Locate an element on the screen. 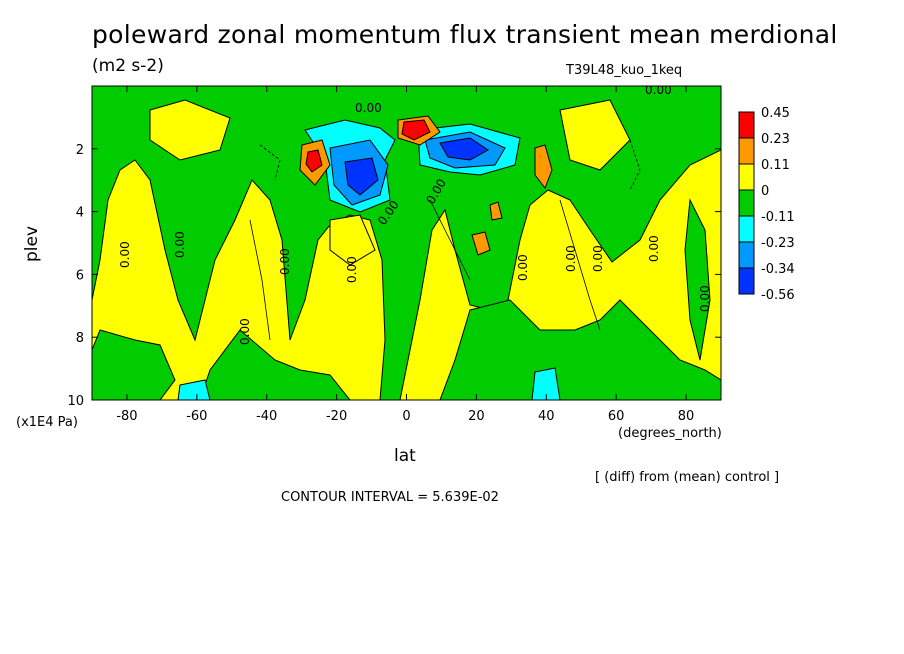 This screenshot has height=654, width=904. legend-label: -0.56 is located at coordinates (778, 295).